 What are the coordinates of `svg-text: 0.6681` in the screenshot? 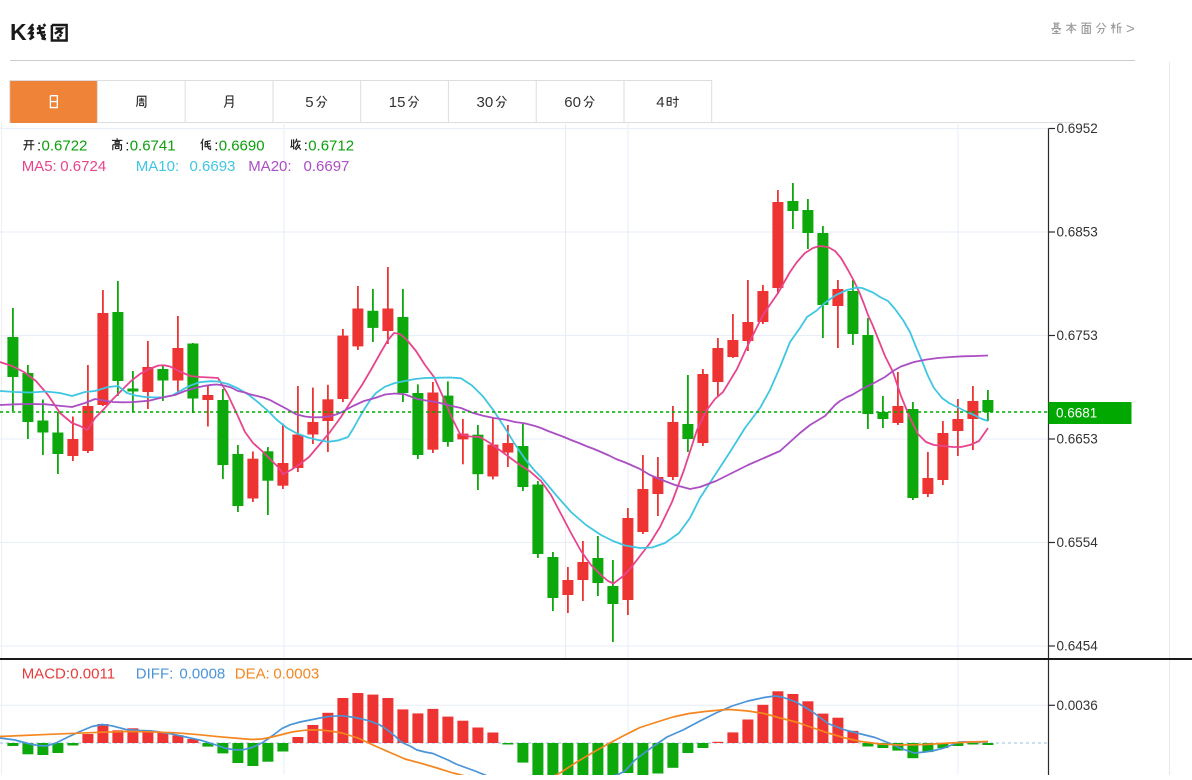 It's located at (1076, 413).